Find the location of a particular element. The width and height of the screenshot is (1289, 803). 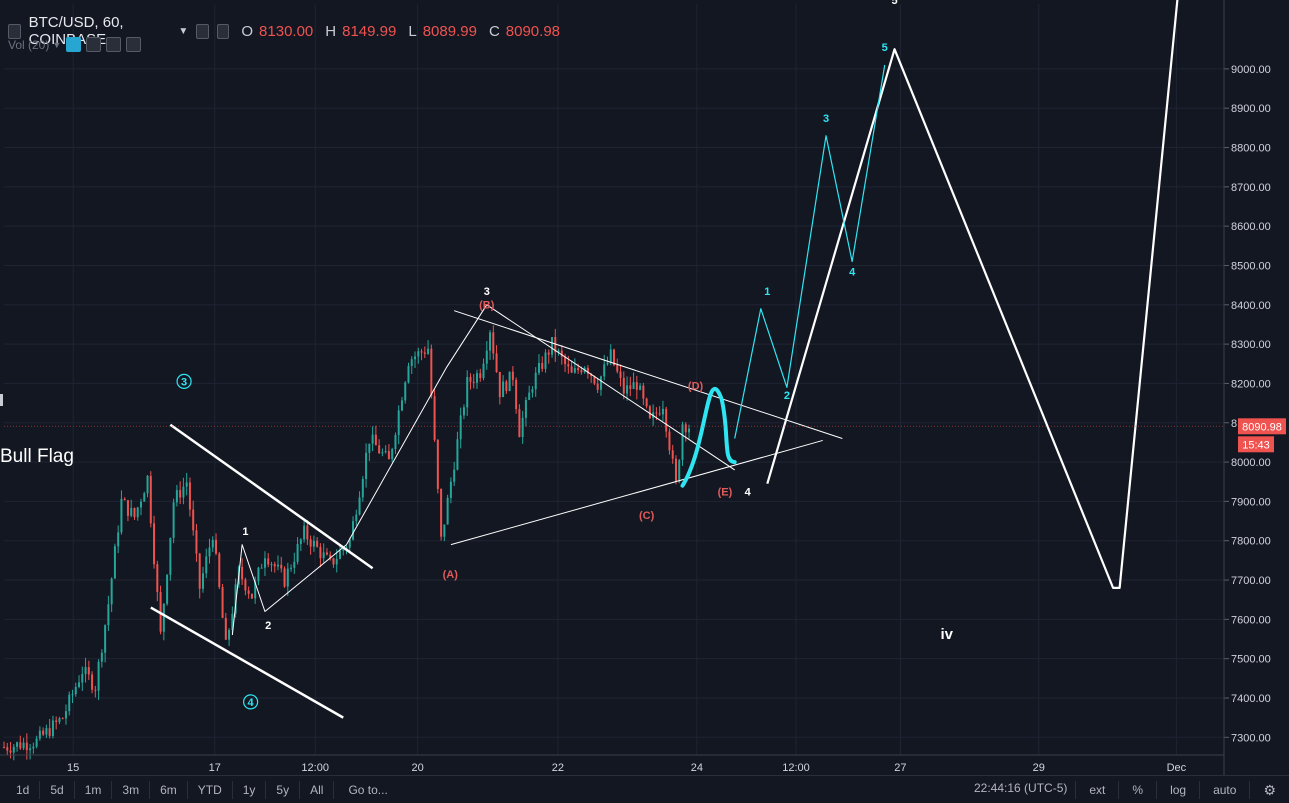

volume-indicator-label: Vol (20) is located at coordinates (29, 44).